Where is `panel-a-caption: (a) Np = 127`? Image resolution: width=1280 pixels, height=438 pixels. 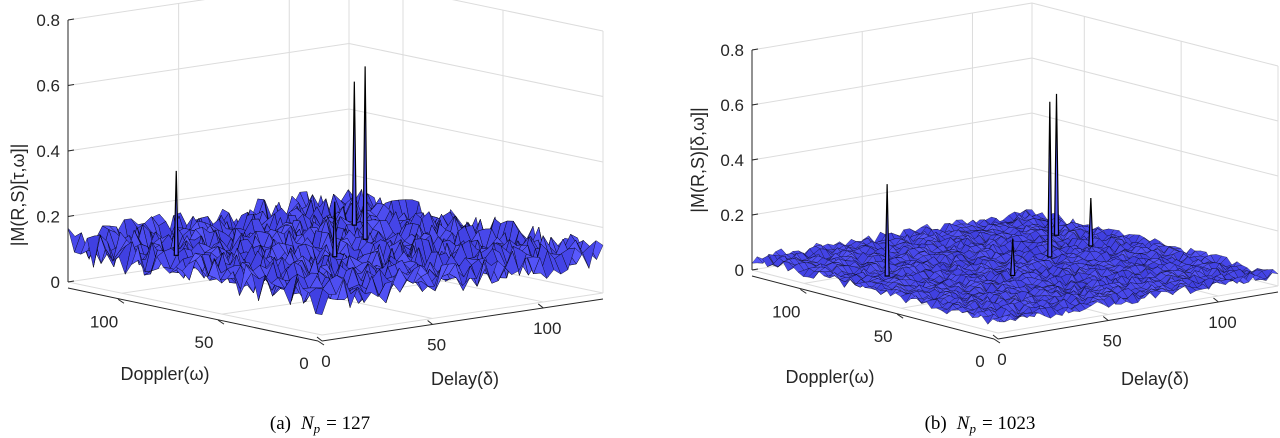 panel-a-caption: (a) Np = 127 is located at coordinates (320, 424).